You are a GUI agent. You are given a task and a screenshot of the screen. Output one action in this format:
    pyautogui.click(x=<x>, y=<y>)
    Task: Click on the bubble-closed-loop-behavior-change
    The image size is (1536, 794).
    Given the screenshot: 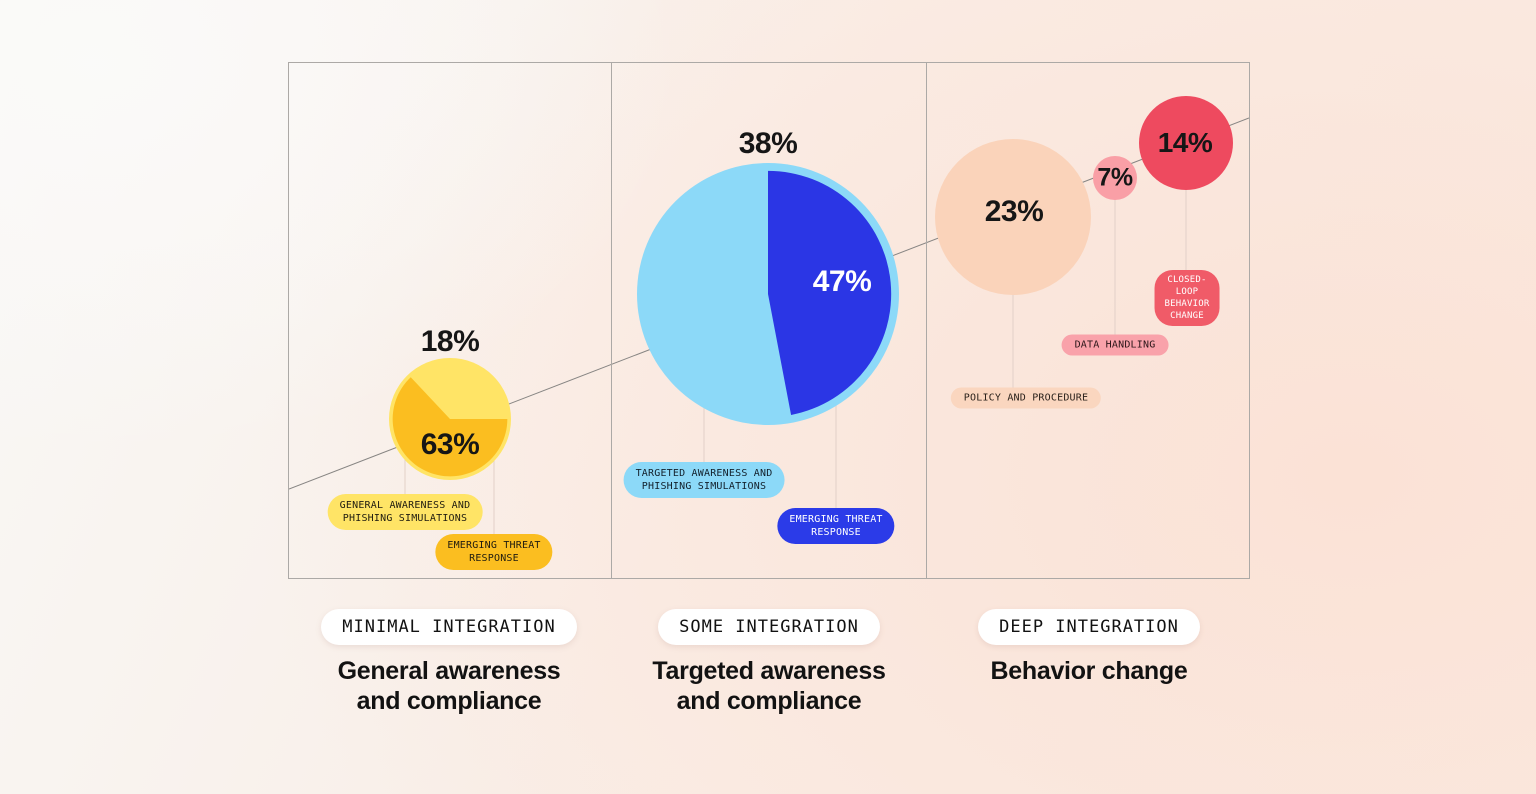 What is the action you would take?
    pyautogui.click(x=1186, y=143)
    